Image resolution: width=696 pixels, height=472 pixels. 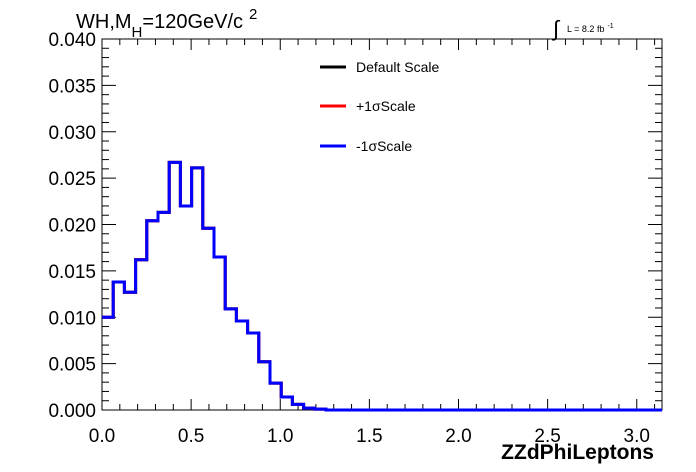 I want to click on chart-title: WH,MH=120GeV/c 2, so click(x=166, y=23).